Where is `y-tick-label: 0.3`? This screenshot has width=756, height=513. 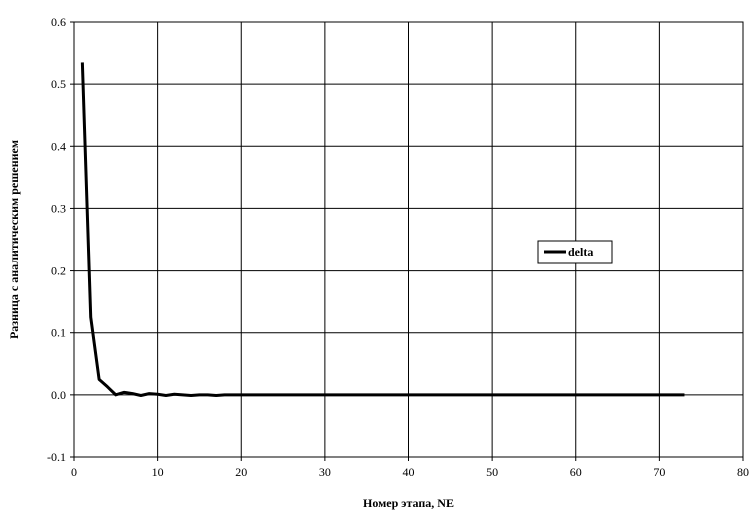
y-tick-label: 0.3 is located at coordinates (58, 208).